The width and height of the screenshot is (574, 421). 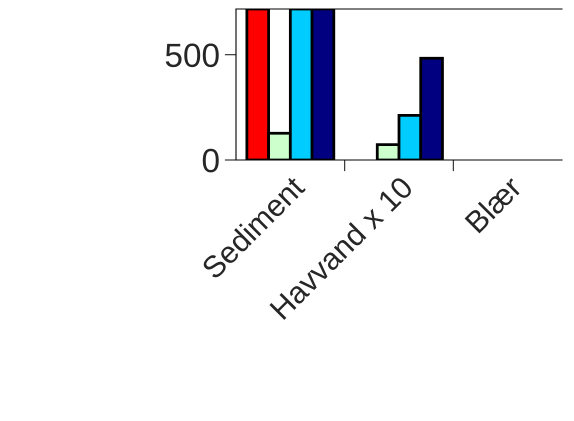 I want to click on y-tick-label: 500, so click(x=192, y=56).